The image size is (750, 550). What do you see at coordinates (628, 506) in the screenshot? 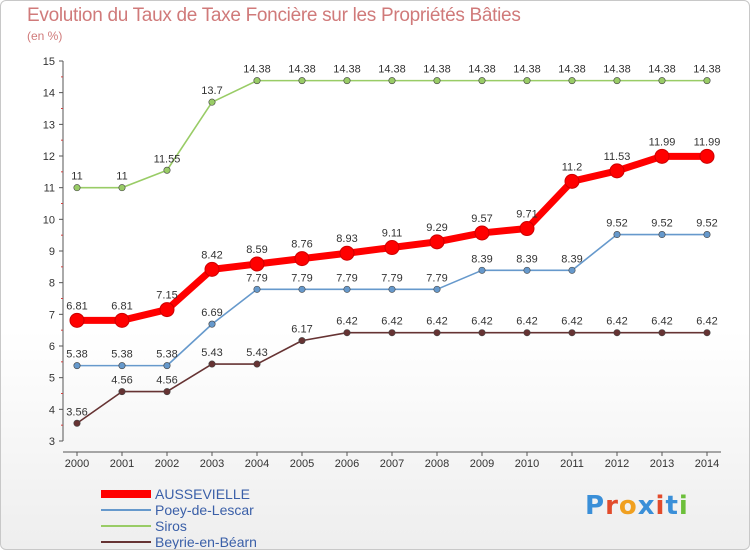
I see `logo-letter: o` at bounding box center [628, 506].